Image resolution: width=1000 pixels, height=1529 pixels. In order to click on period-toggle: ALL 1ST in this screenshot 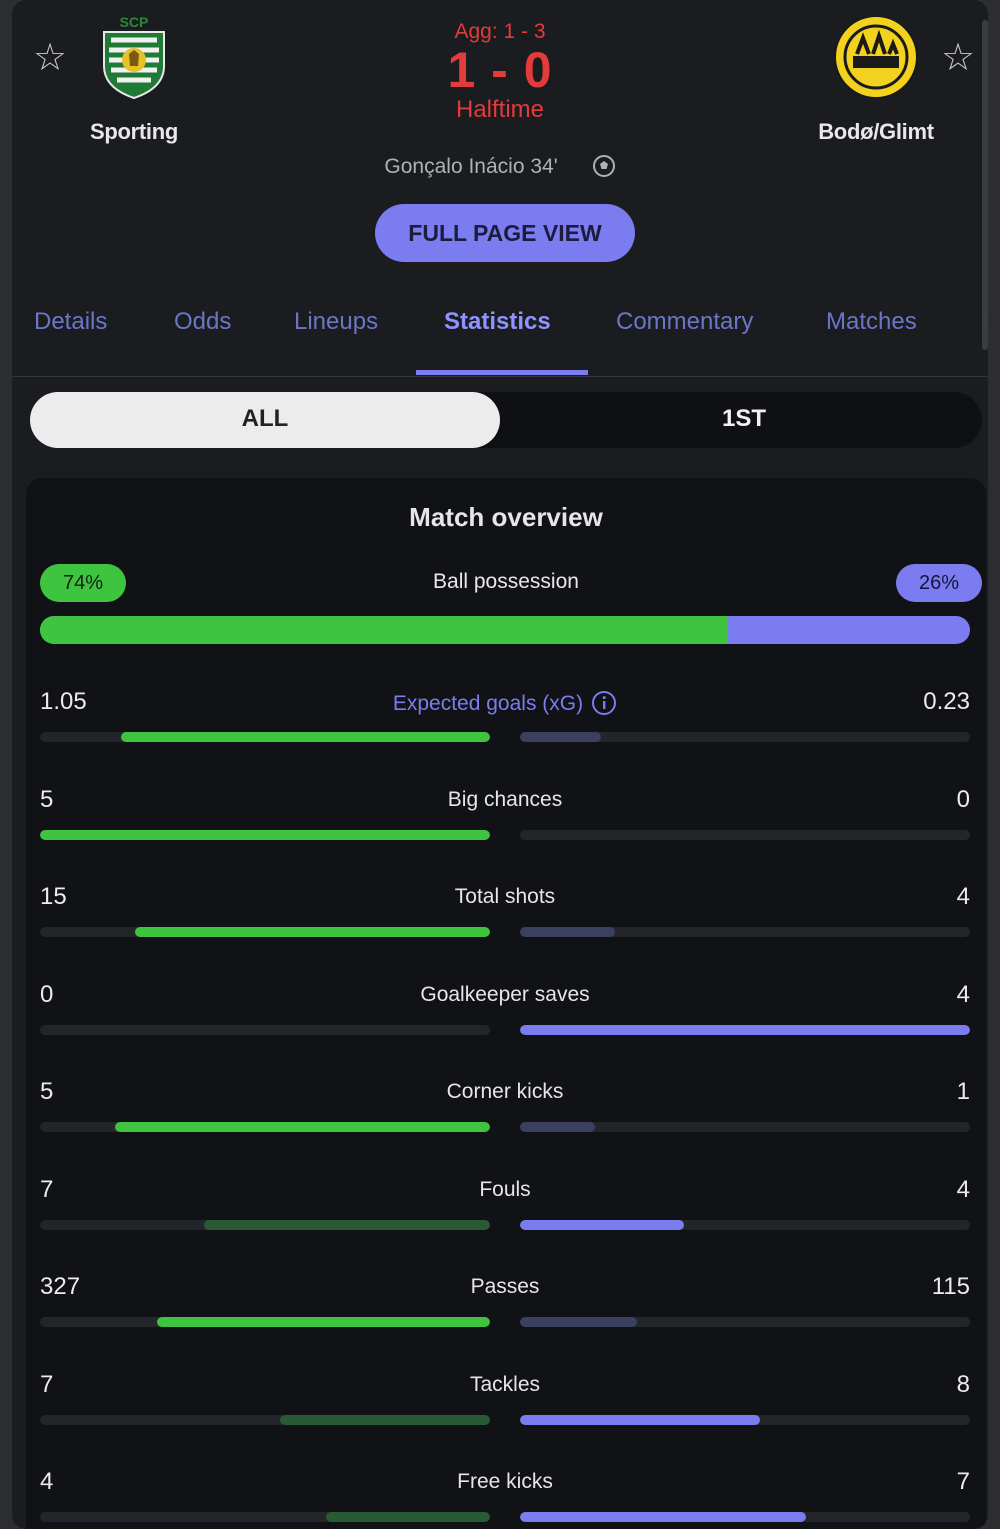, I will do `click(506, 420)`.